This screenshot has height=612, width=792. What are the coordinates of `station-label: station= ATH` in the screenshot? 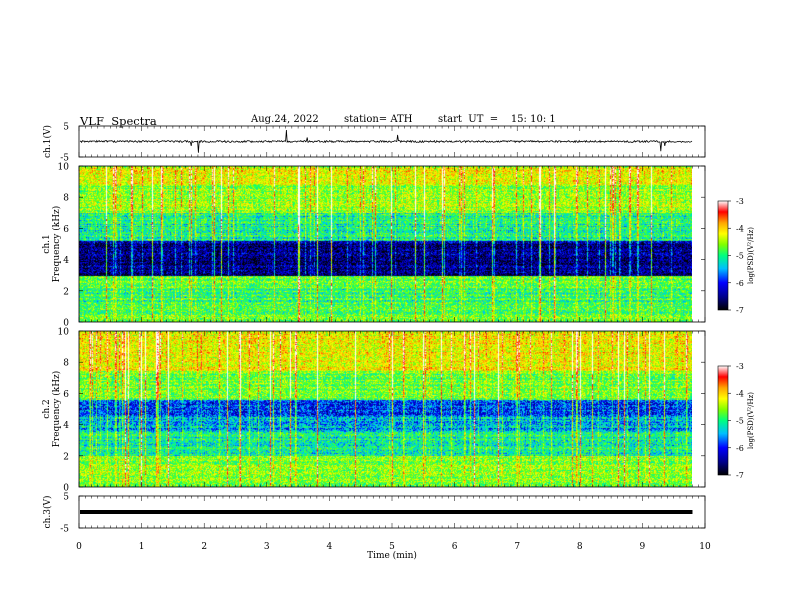 It's located at (378, 119).